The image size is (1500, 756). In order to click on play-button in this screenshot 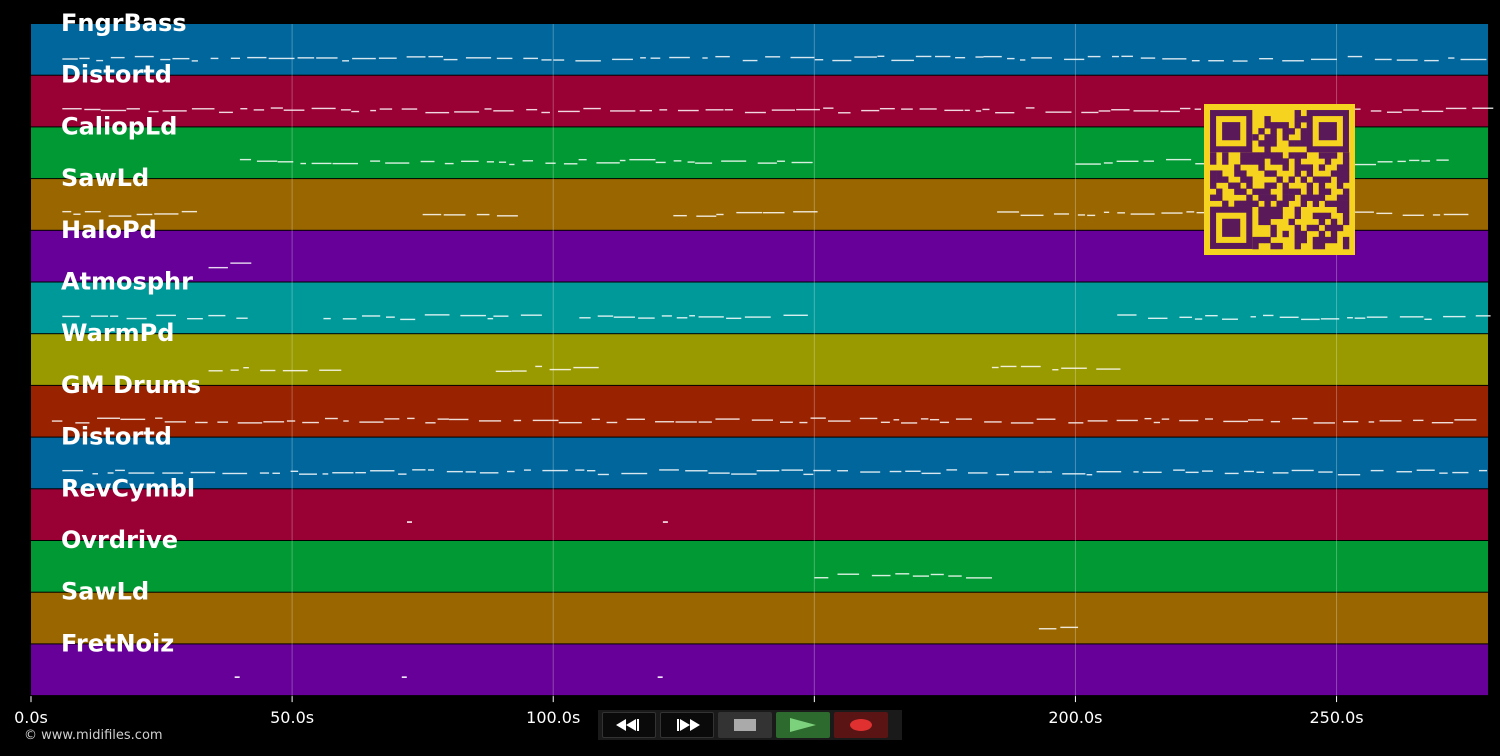, I will do `click(803, 725)`.